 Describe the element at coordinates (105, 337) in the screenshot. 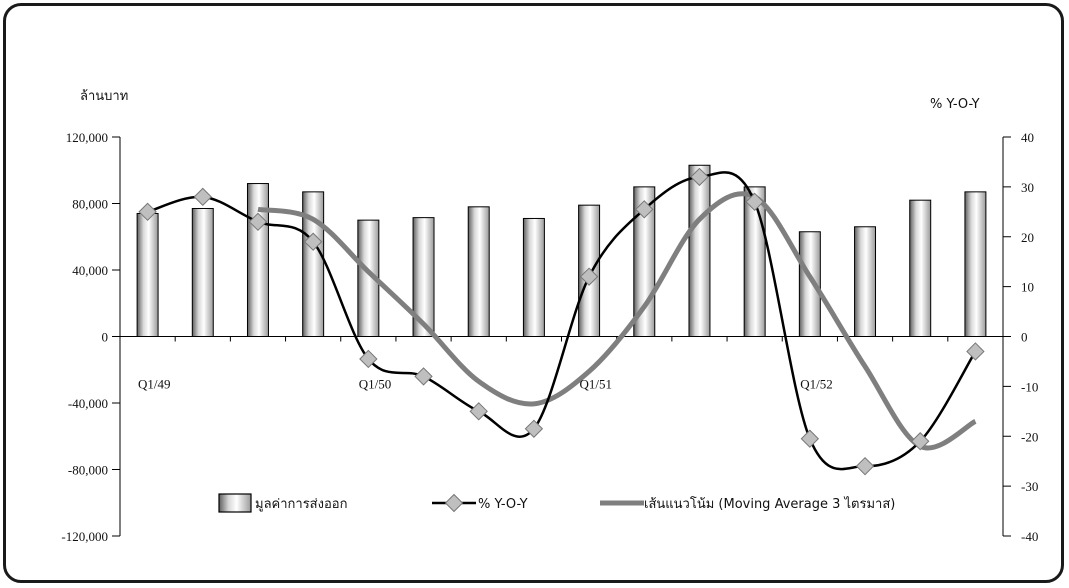

I see `left-tick-label: 0` at that location.